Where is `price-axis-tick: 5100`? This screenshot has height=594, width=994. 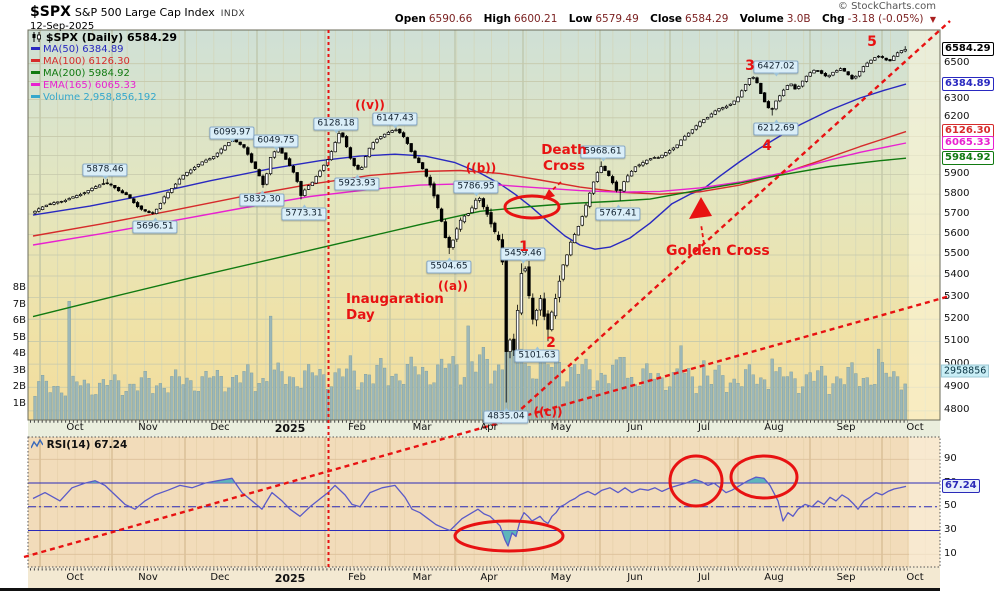 price-axis-tick: 5100 is located at coordinates (957, 340).